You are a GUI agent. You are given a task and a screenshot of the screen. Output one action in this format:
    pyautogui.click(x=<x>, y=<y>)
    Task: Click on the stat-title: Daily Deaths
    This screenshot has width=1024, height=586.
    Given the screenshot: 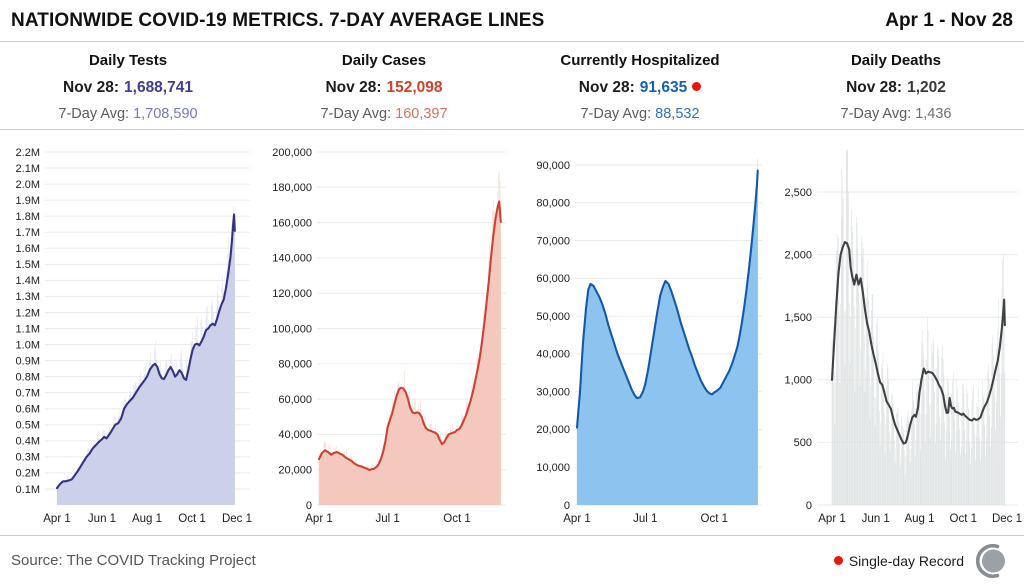 What is the action you would take?
    pyautogui.click(x=896, y=60)
    